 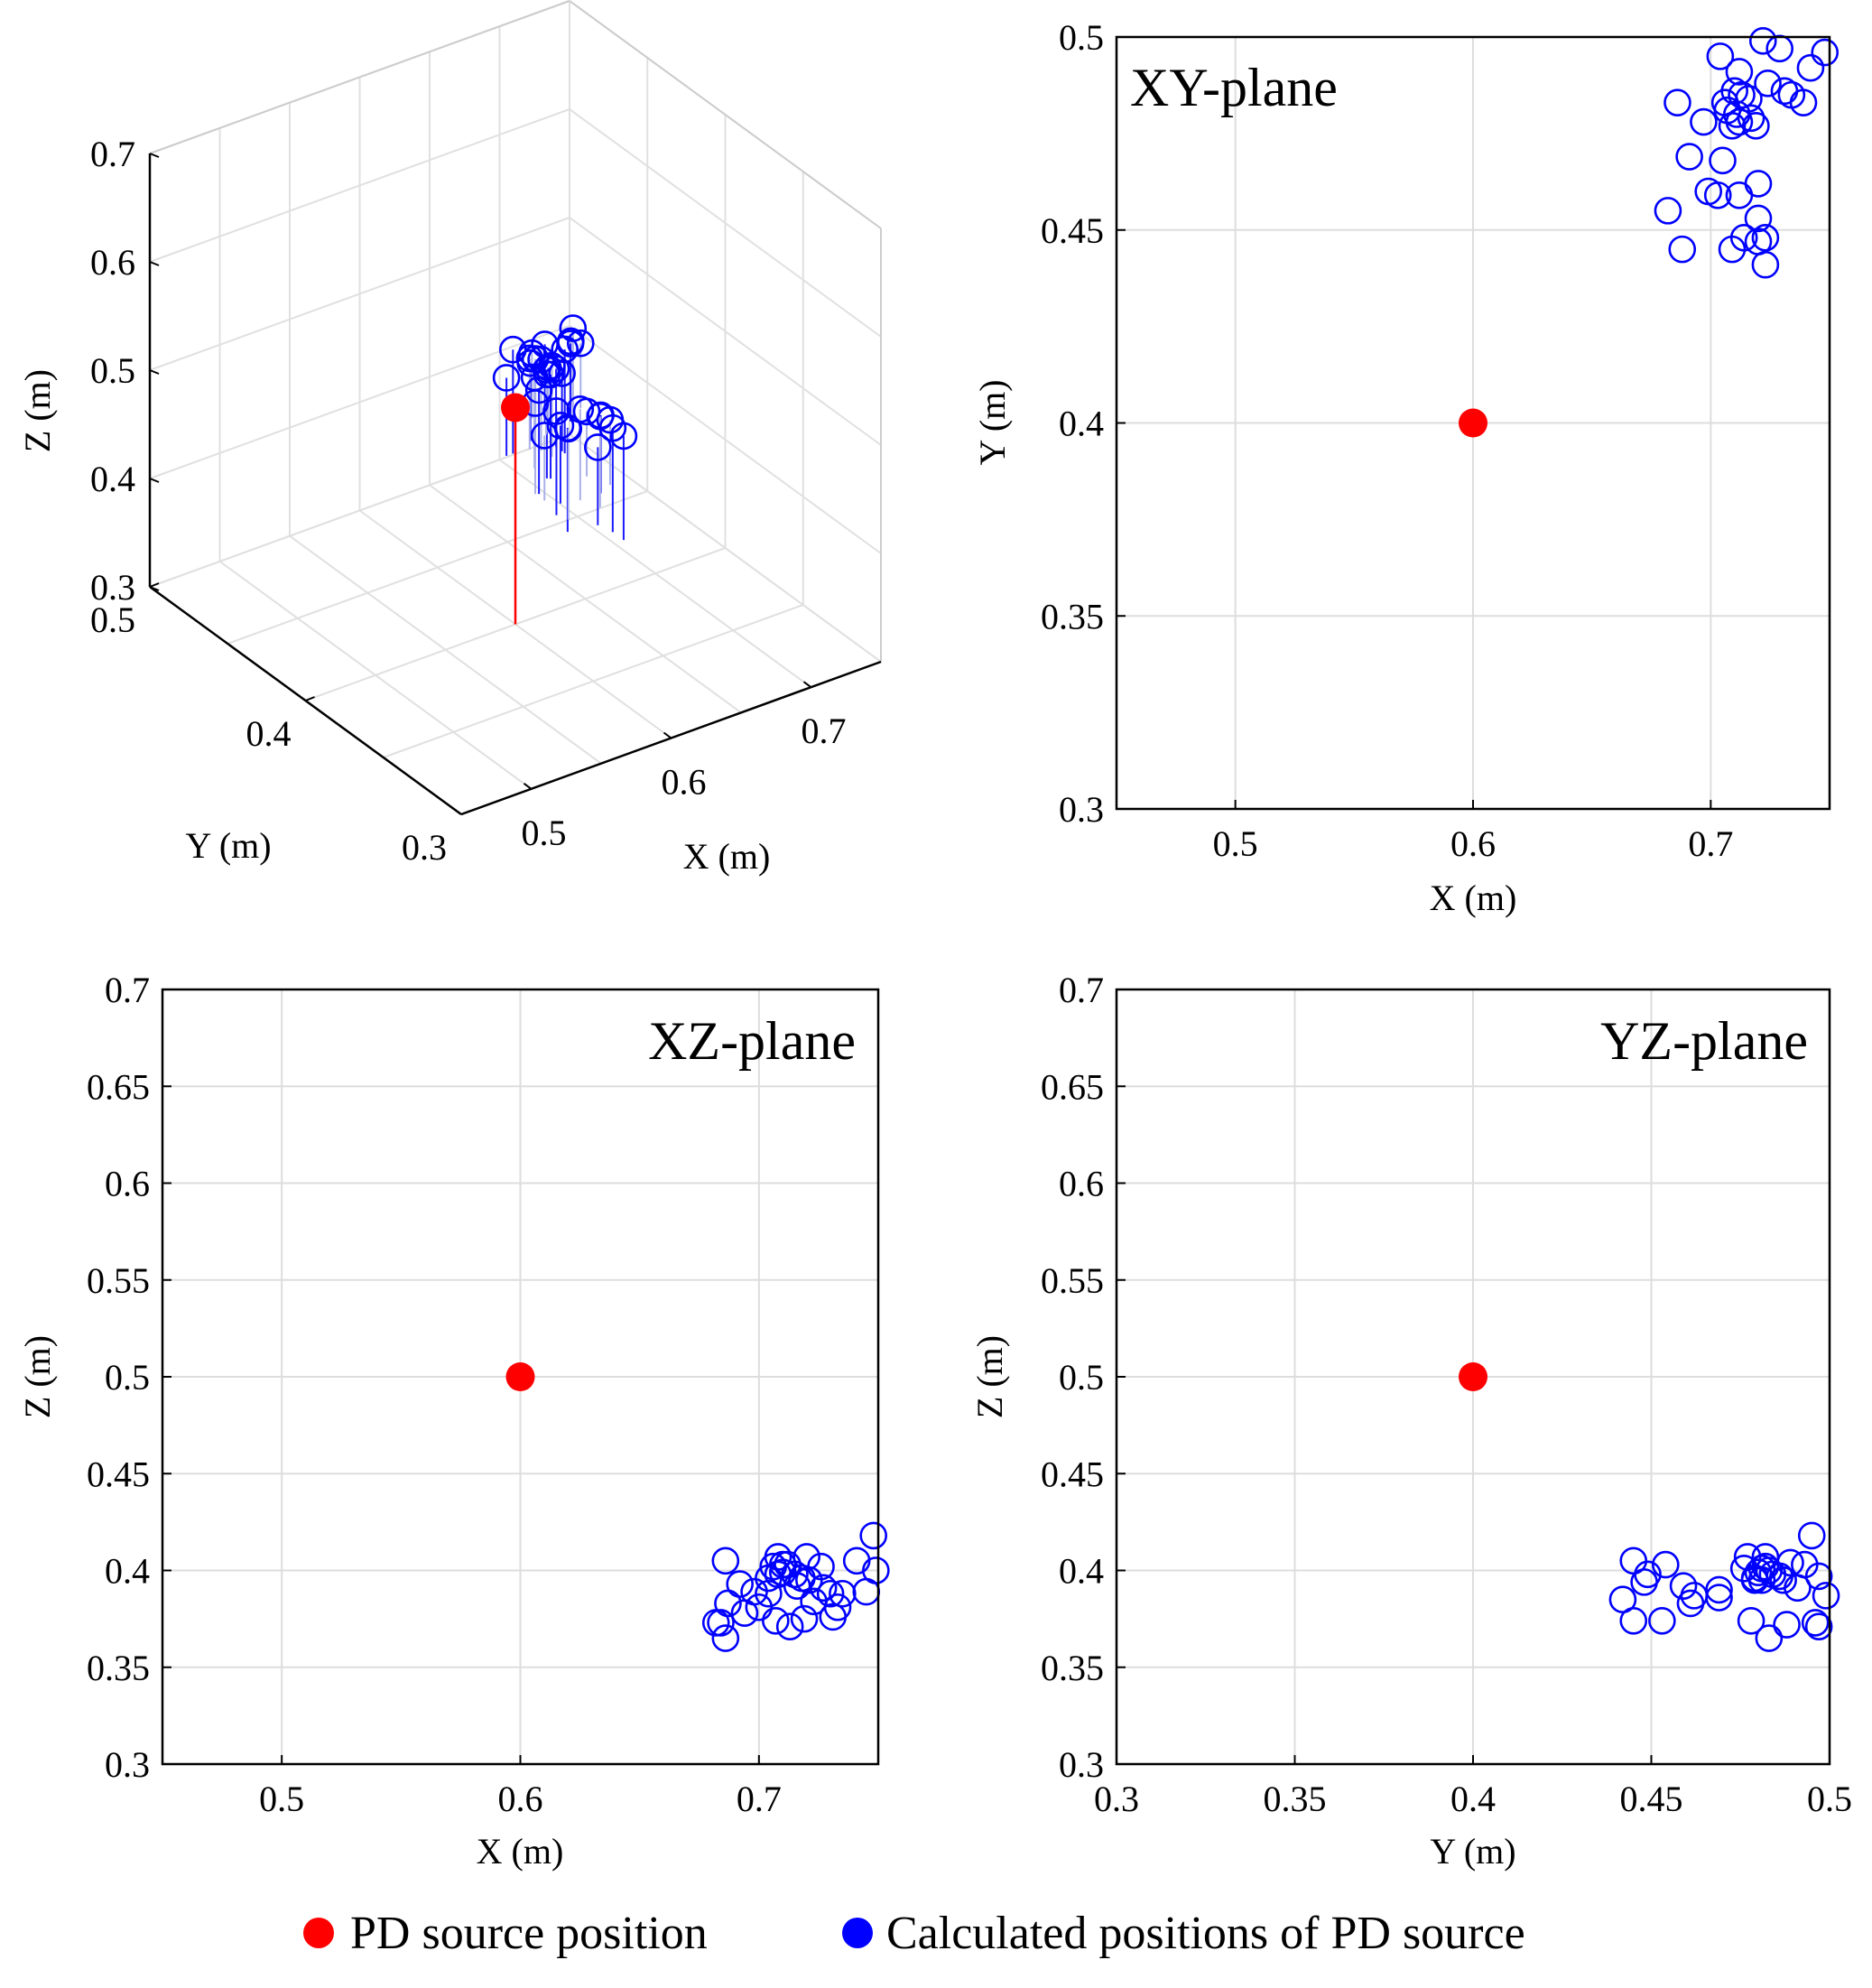 What do you see at coordinates (269, 733) in the screenshot?
I see `y3d-tick-label-1: 0.4` at bounding box center [269, 733].